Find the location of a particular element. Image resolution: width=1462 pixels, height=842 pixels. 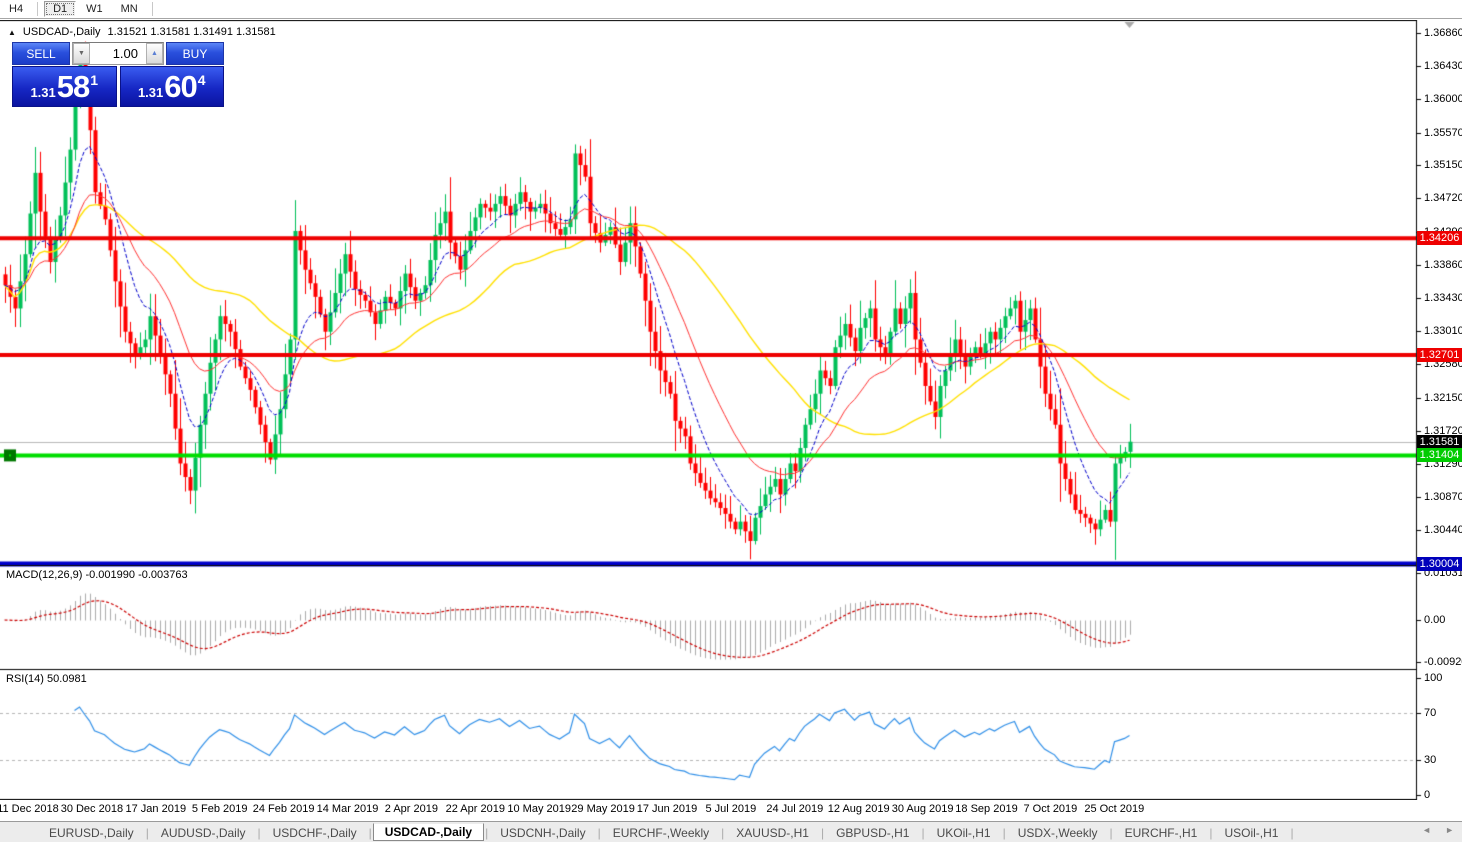

tab-scroll-left-icon: ◄ is located at coordinates (1427, 830).